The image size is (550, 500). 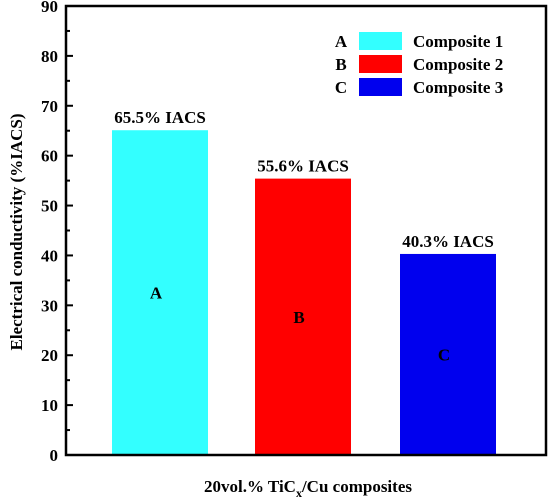 What do you see at coordinates (340, 64) in the screenshot?
I see `legend-letter-b: B` at bounding box center [340, 64].